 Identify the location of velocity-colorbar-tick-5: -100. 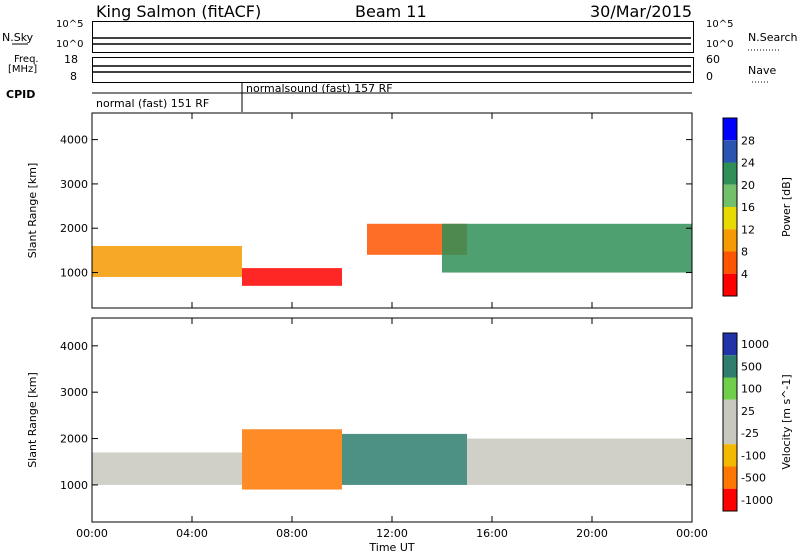
(753, 455).